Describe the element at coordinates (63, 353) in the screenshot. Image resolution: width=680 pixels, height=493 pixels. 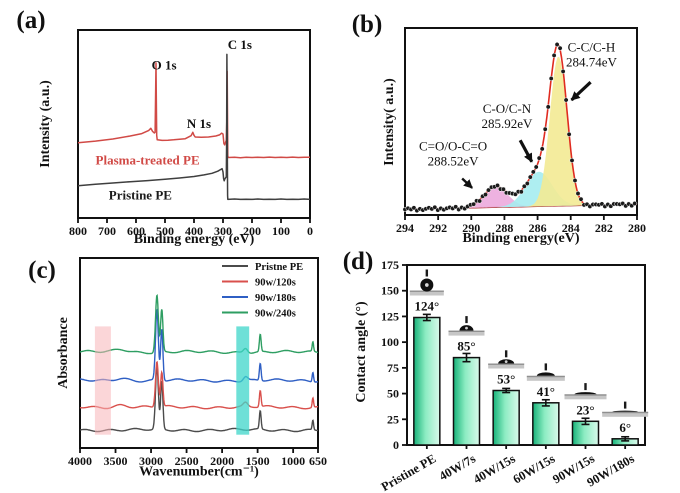
I see `panel-c-ylabel: Absorbance` at that location.